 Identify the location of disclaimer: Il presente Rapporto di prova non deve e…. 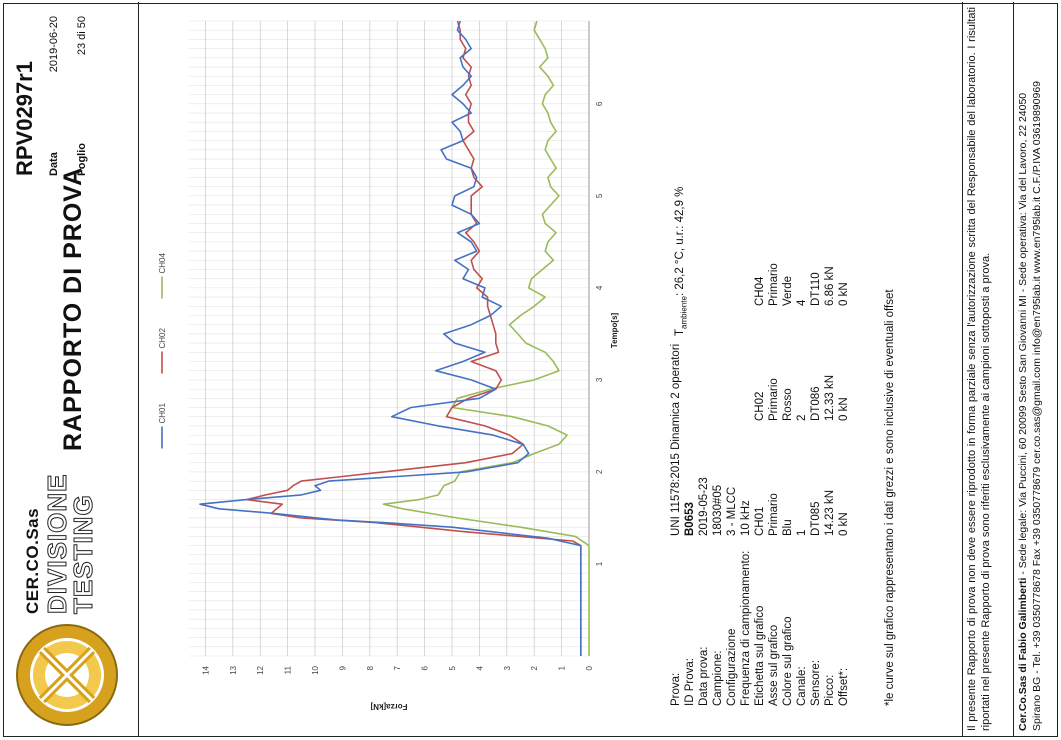
(979, 369).